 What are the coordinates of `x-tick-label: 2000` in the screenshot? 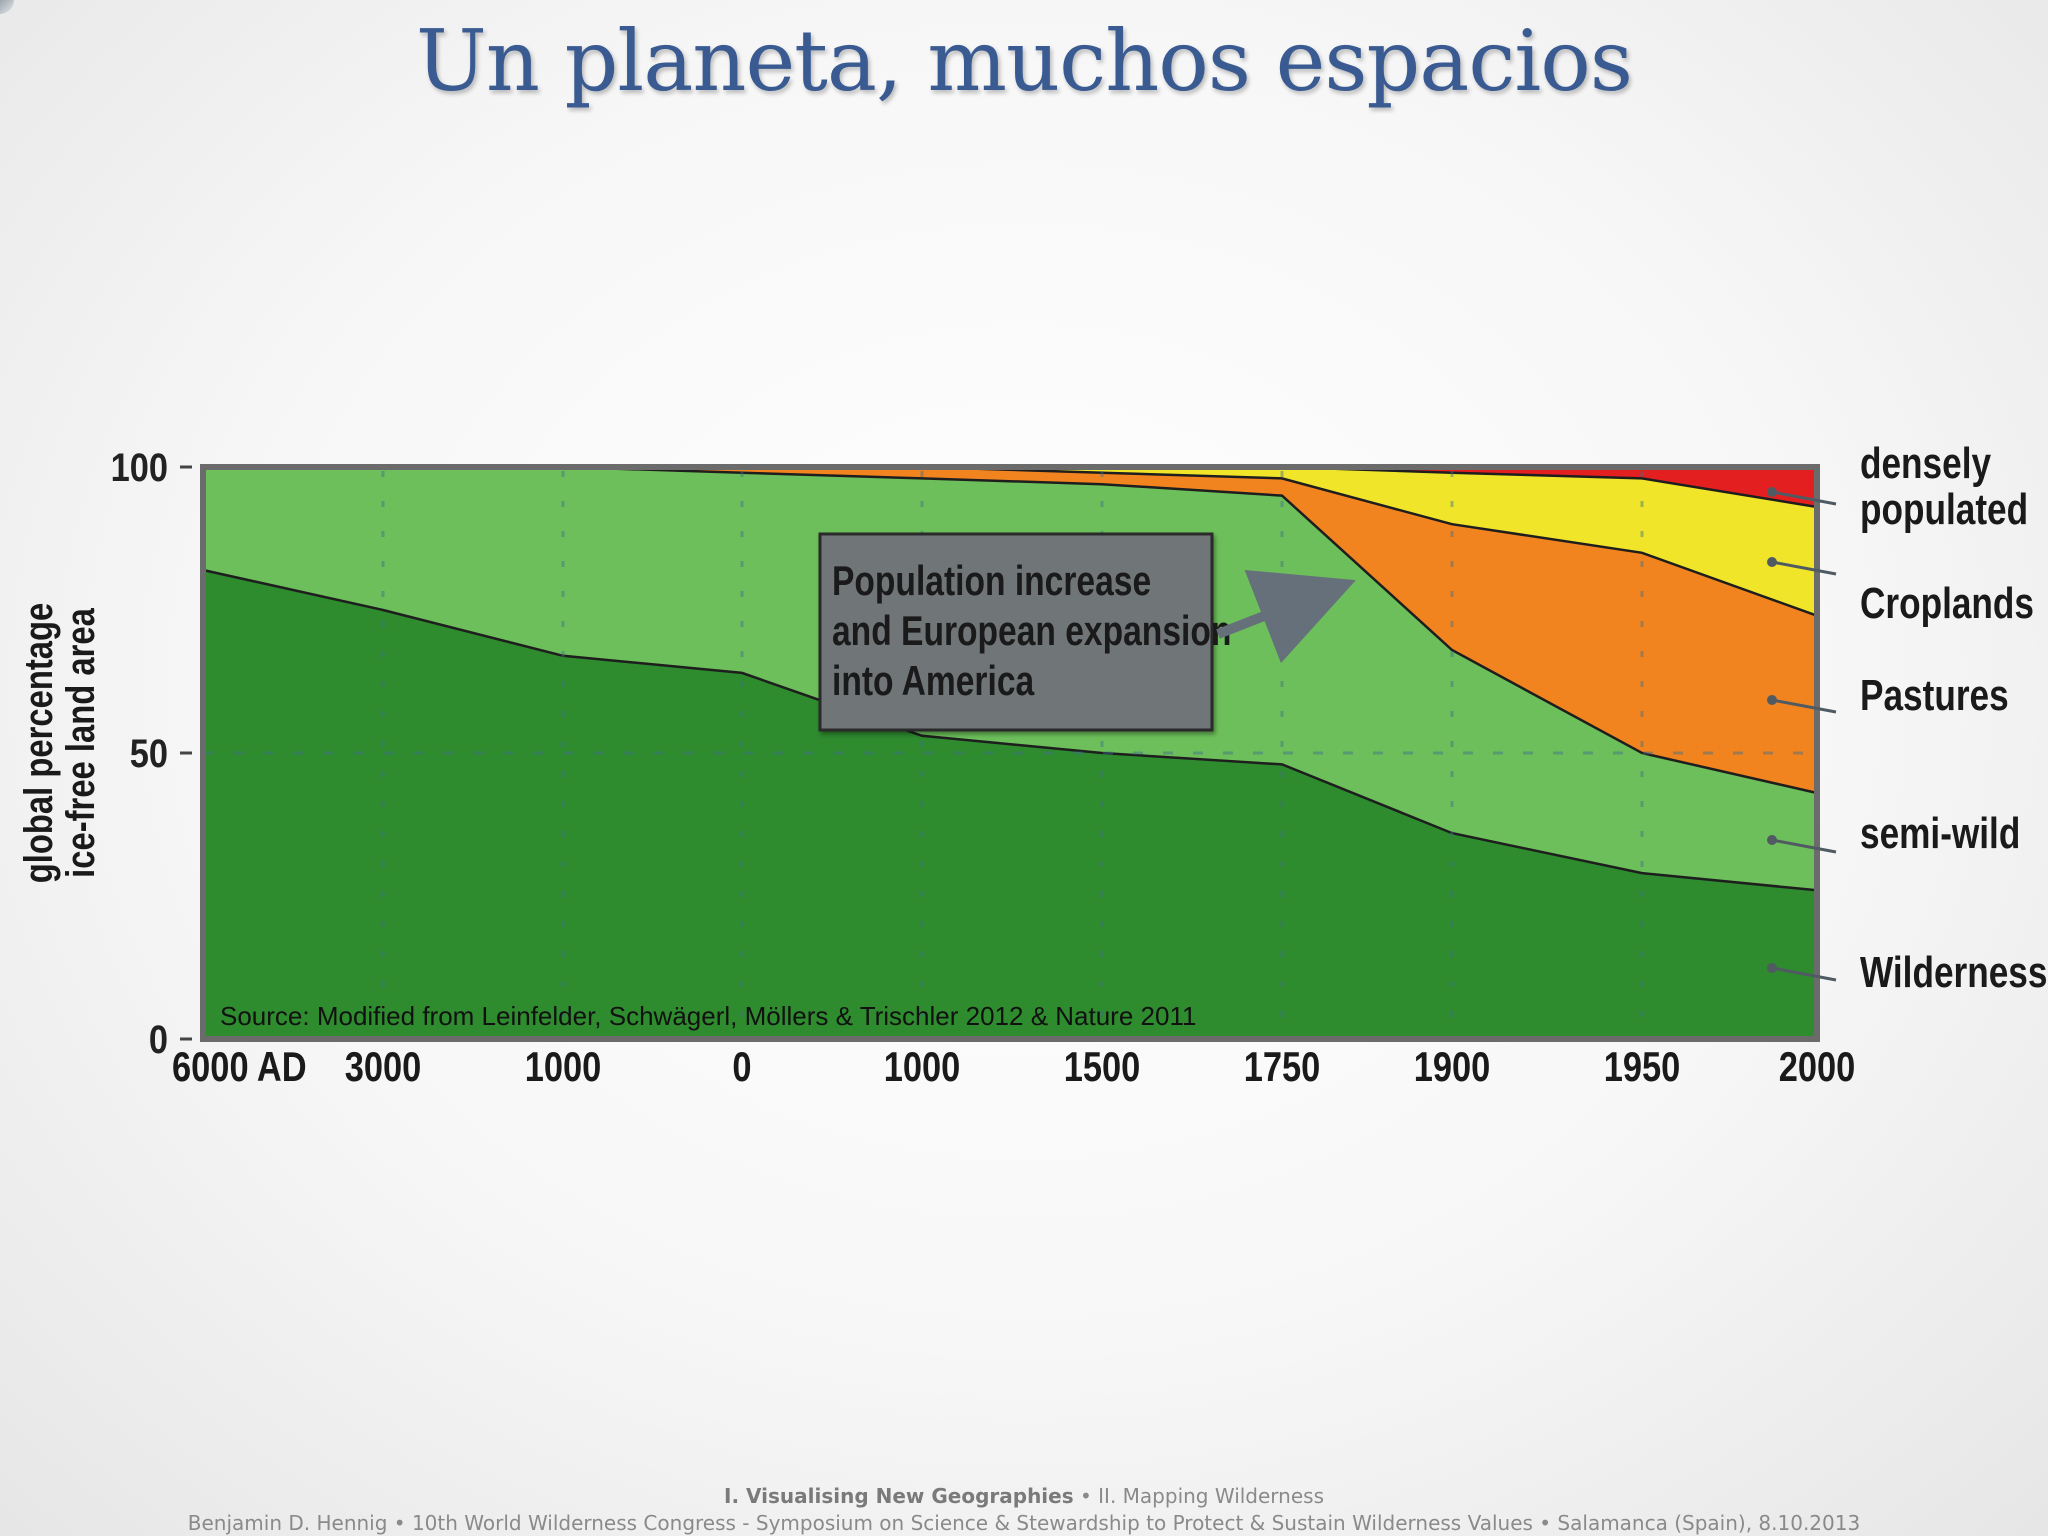 It's located at (1817, 1067).